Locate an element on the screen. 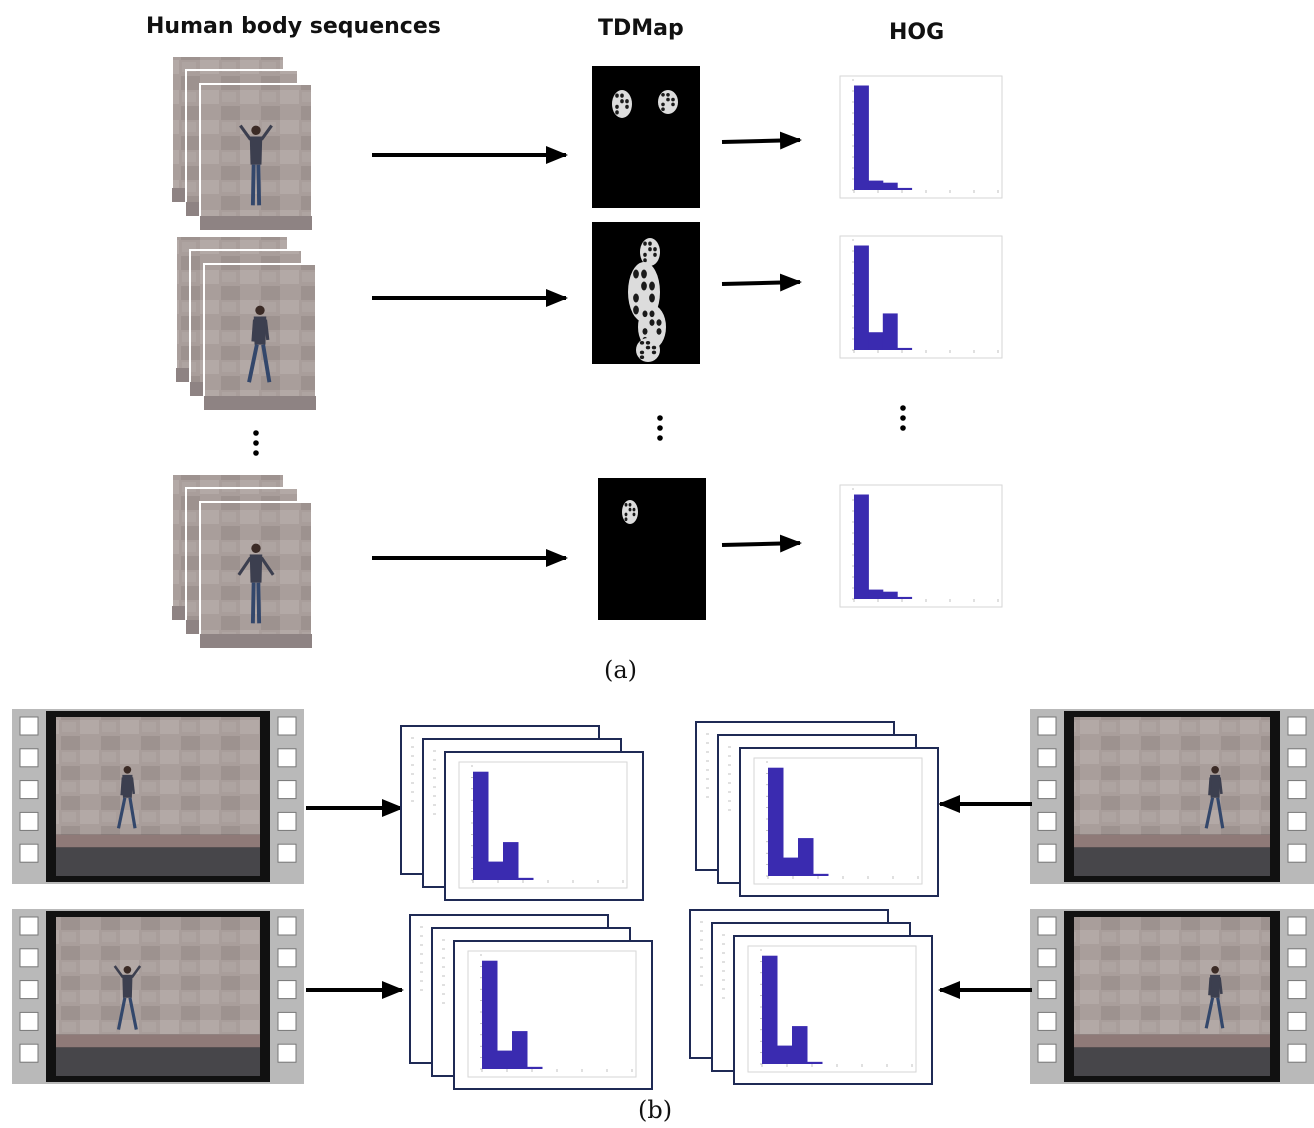  heading-tdmap: TDMap is located at coordinates (641, 28).